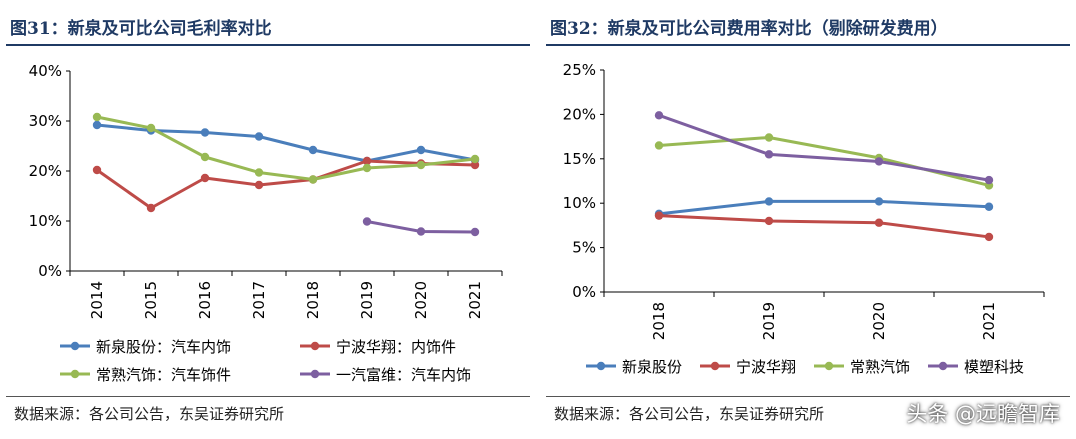 This screenshot has height=439, width=1076. What do you see at coordinates (97, 300) in the screenshot?
I see `x-tick-label: 2014` at bounding box center [97, 300].